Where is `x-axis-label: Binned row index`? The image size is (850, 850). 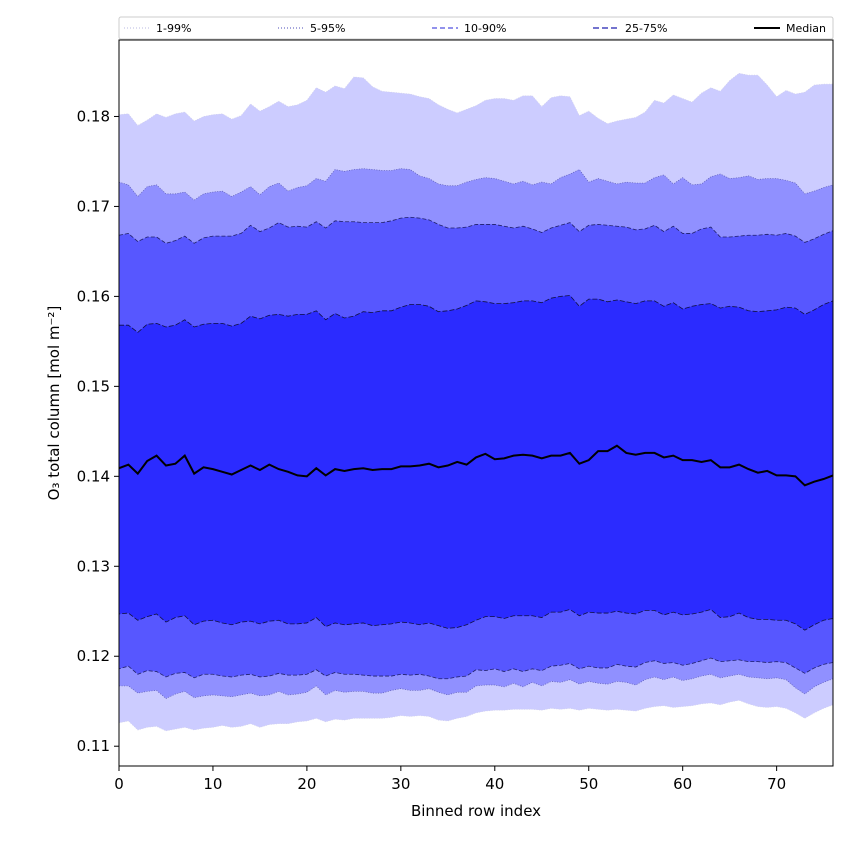 x-axis-label: Binned row index is located at coordinates (476, 811).